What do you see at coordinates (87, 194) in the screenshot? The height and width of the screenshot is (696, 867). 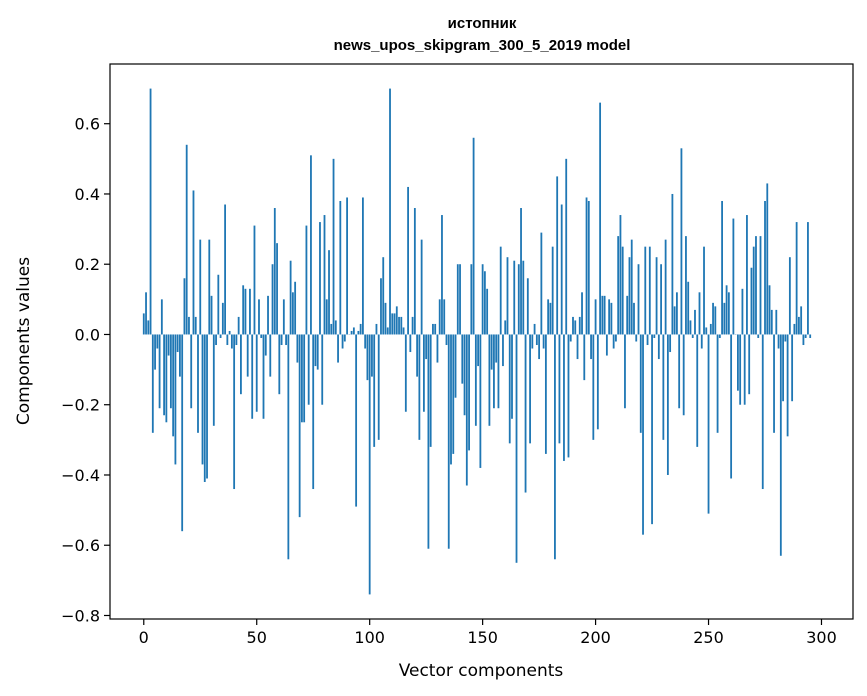 I see `y-tick-label: 0.4` at bounding box center [87, 194].